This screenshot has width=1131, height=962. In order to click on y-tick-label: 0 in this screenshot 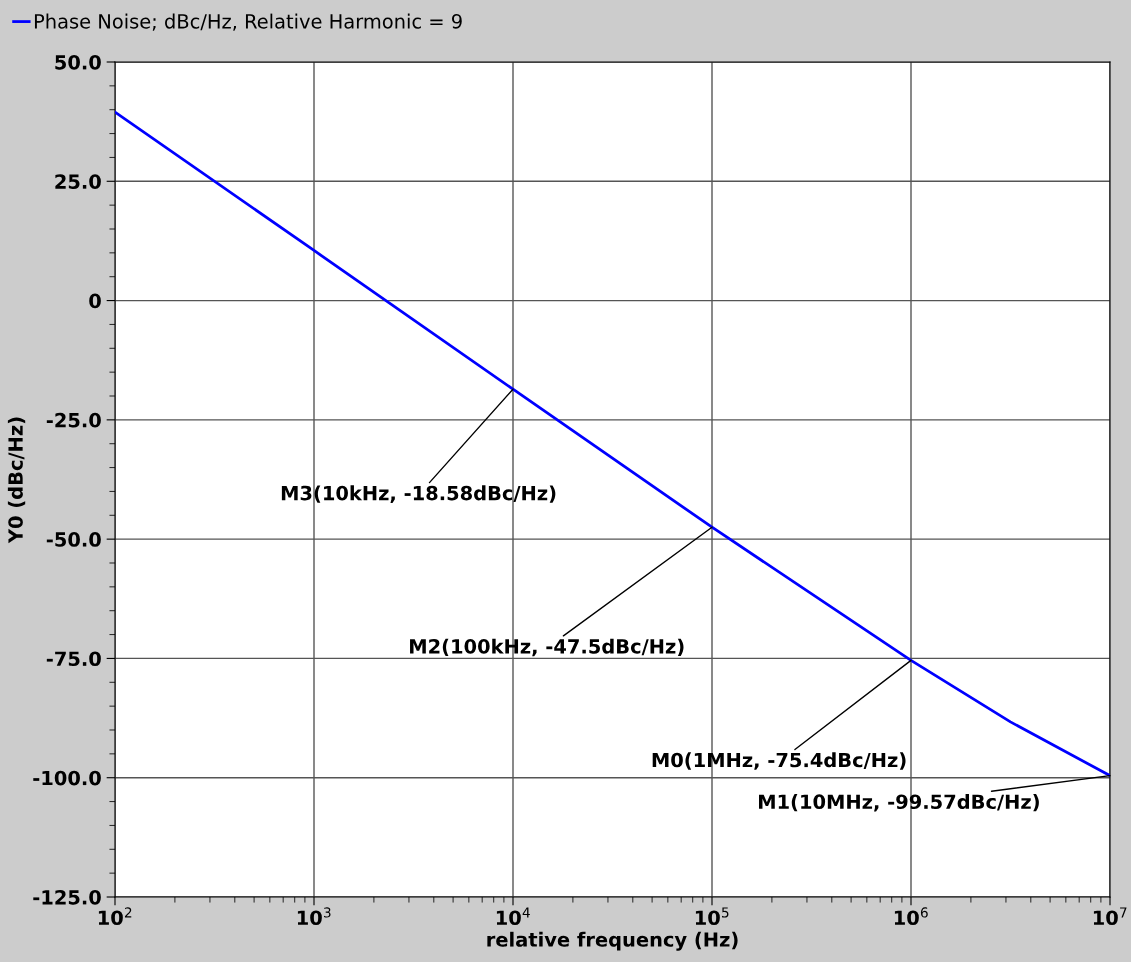, I will do `click(95, 301)`.